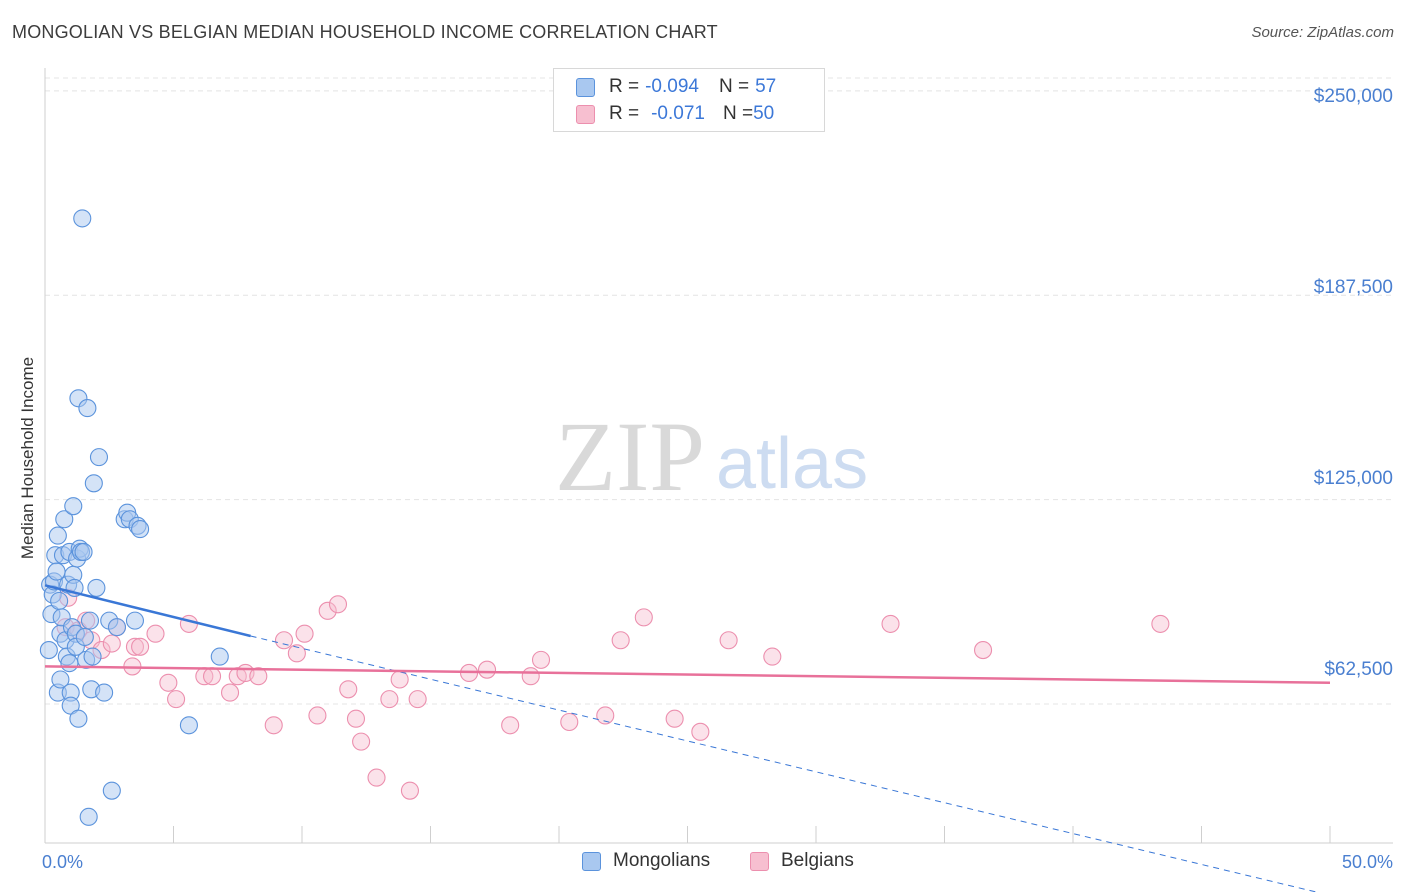 This screenshot has height=892, width=1406. Describe the element at coordinates (689, 100) in the screenshot. I see `stats-legend: R = -0.094 N = 57 R = -0.071 N = 50` at that location.